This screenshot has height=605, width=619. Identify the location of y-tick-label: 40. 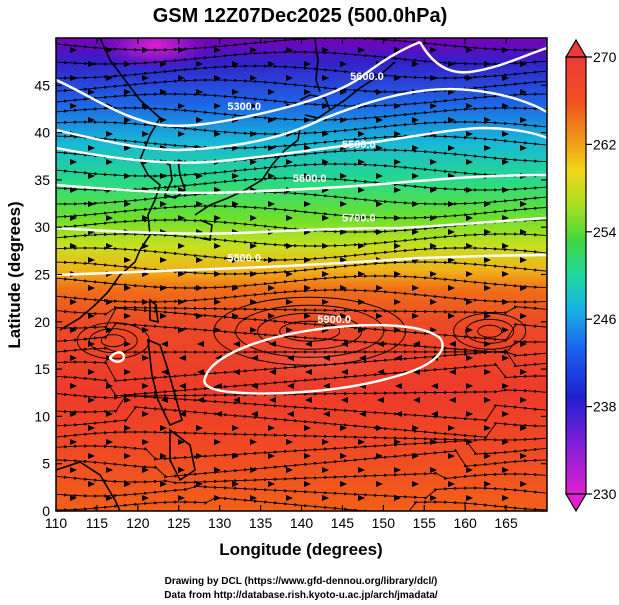
(42, 133).